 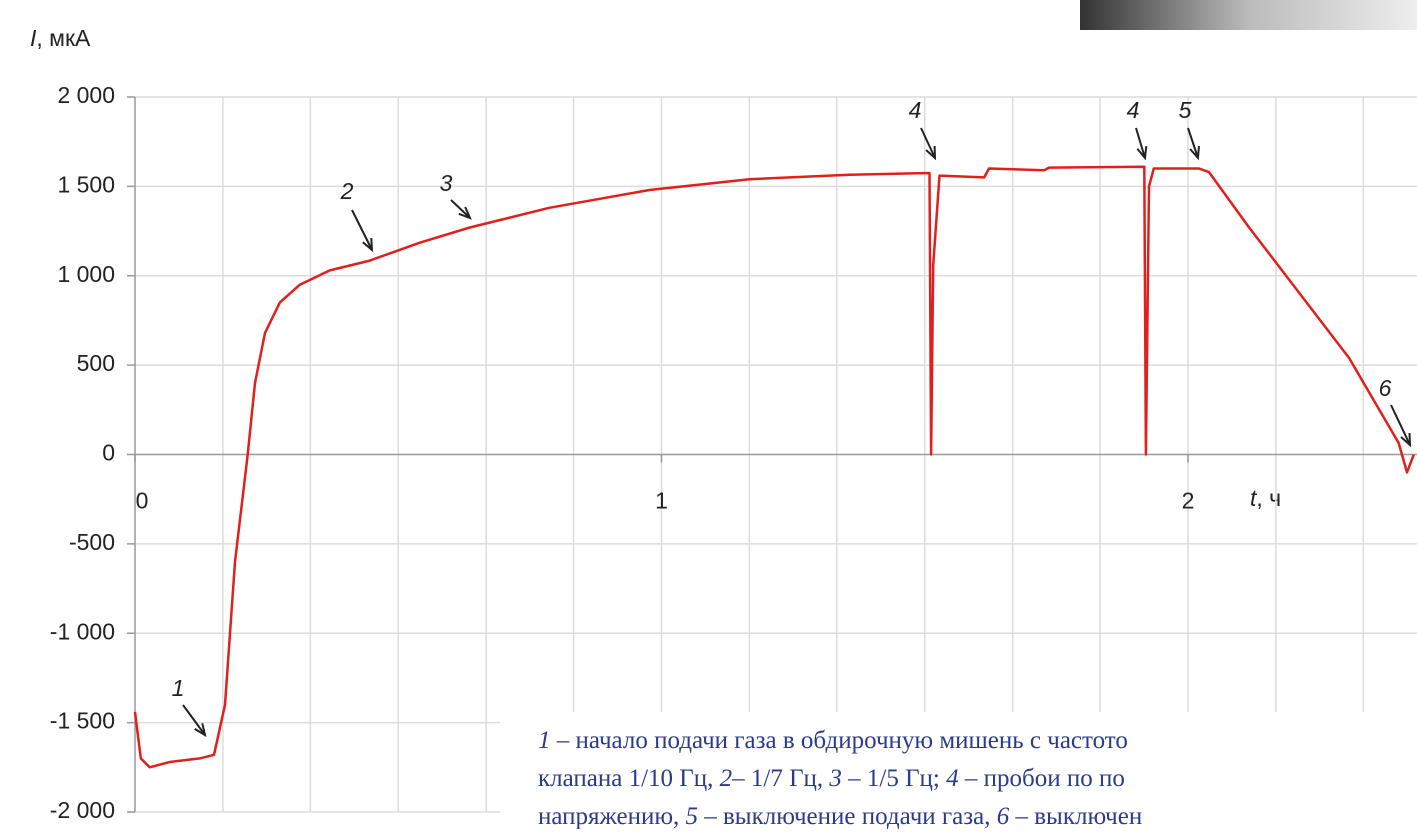 I want to click on caption-text: 4, so click(x=952, y=778).